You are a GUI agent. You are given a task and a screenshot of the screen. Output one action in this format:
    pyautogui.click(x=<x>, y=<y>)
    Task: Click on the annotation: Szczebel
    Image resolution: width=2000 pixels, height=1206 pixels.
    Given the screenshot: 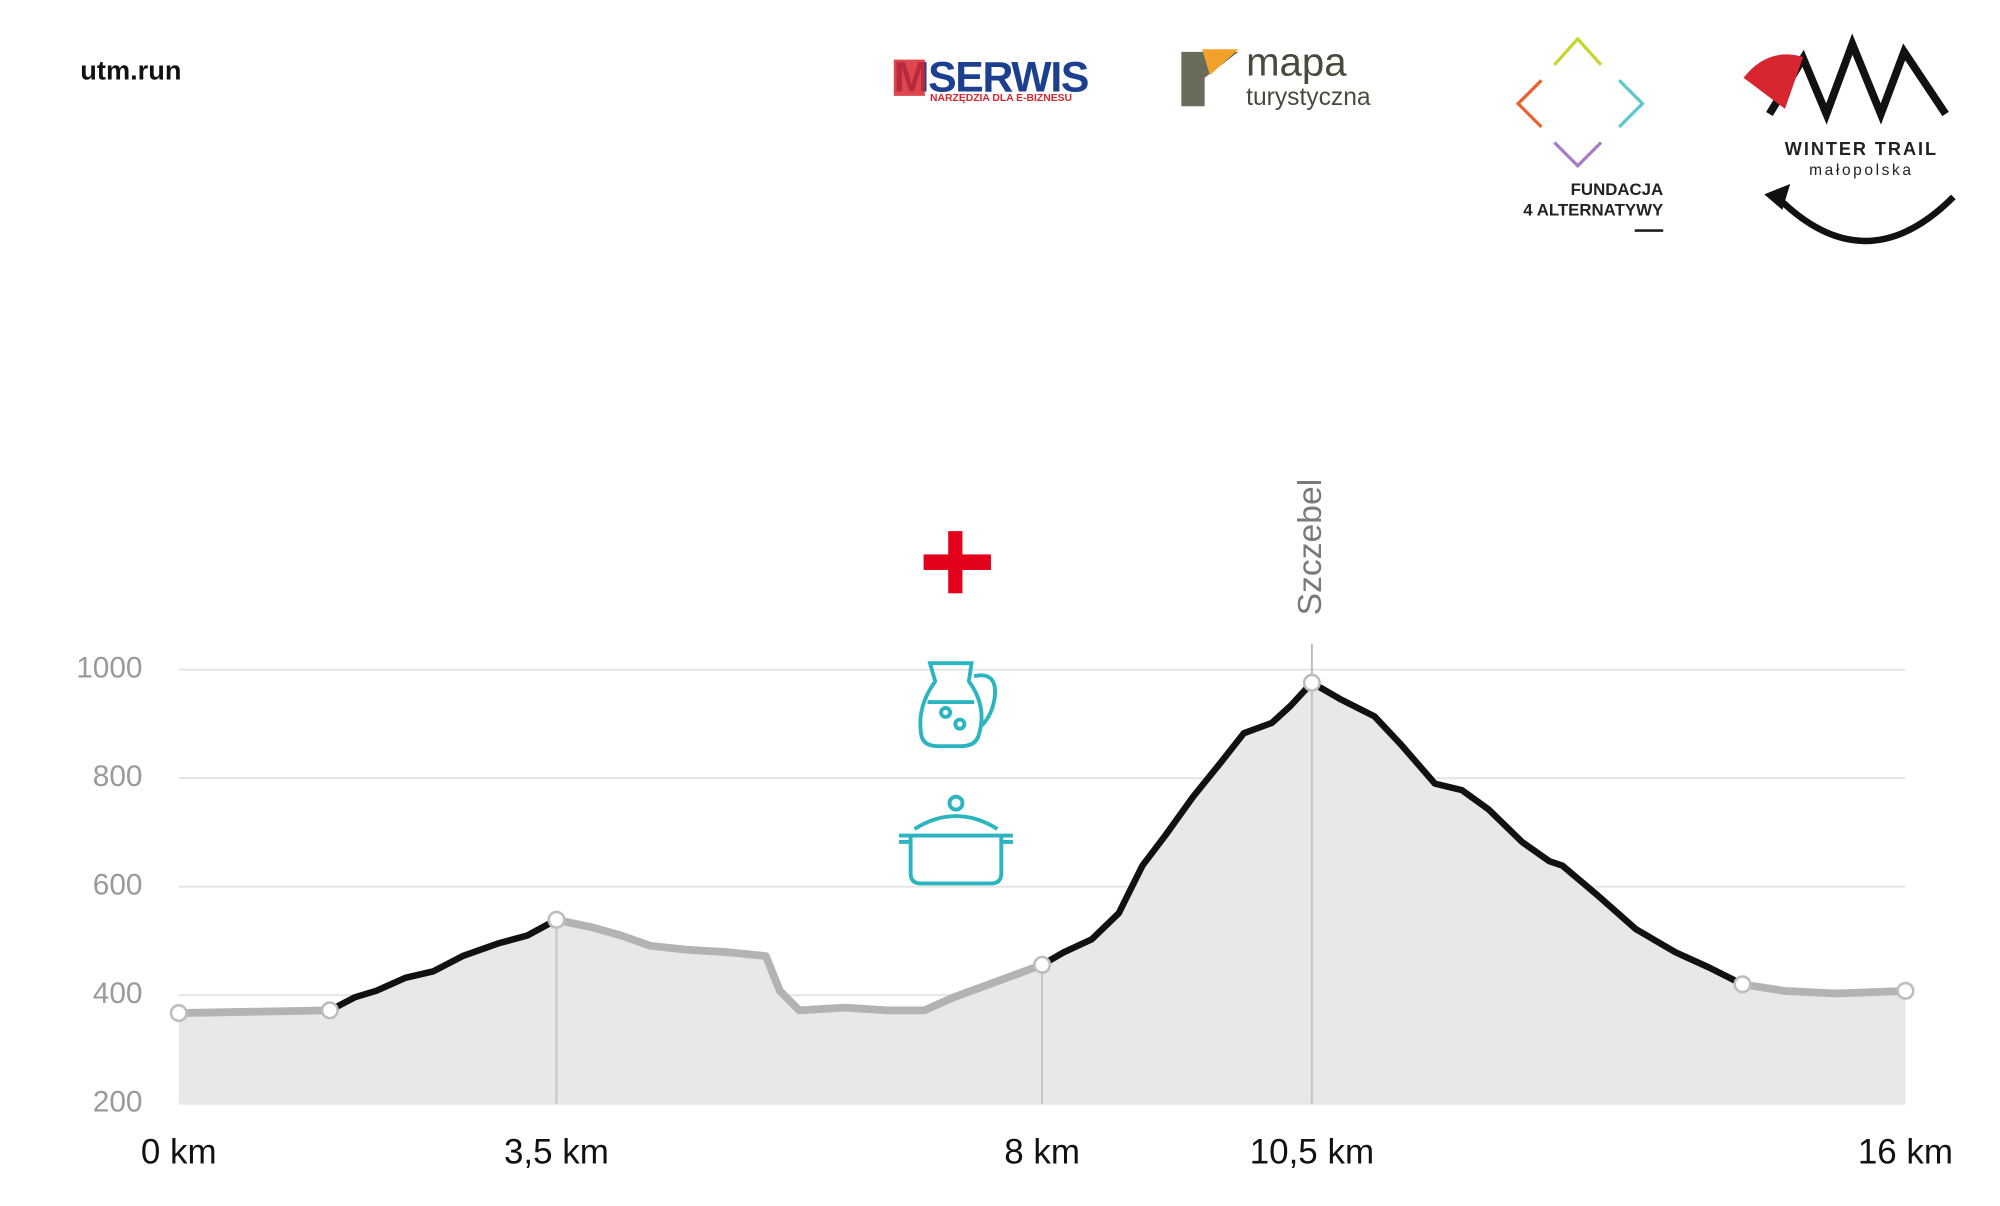 What is the action you would take?
    pyautogui.click(x=1310, y=547)
    